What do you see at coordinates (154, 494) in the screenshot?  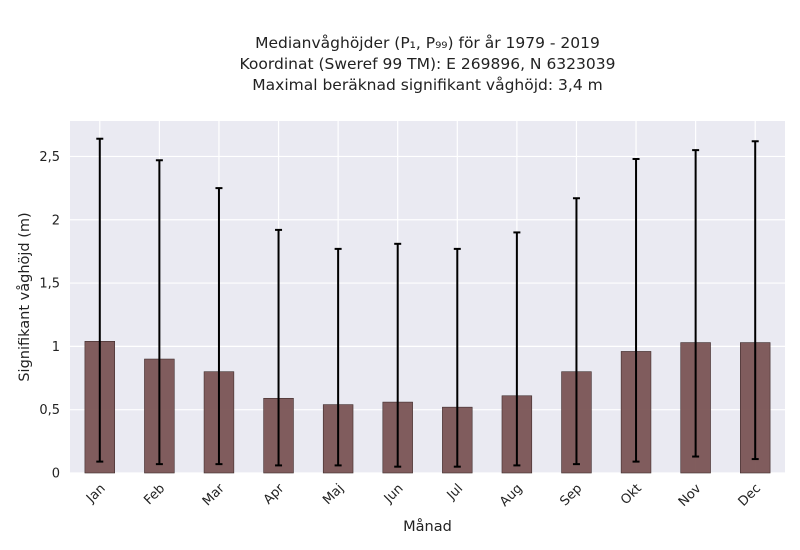 I see `x-tick-label: Feb` at bounding box center [154, 494].